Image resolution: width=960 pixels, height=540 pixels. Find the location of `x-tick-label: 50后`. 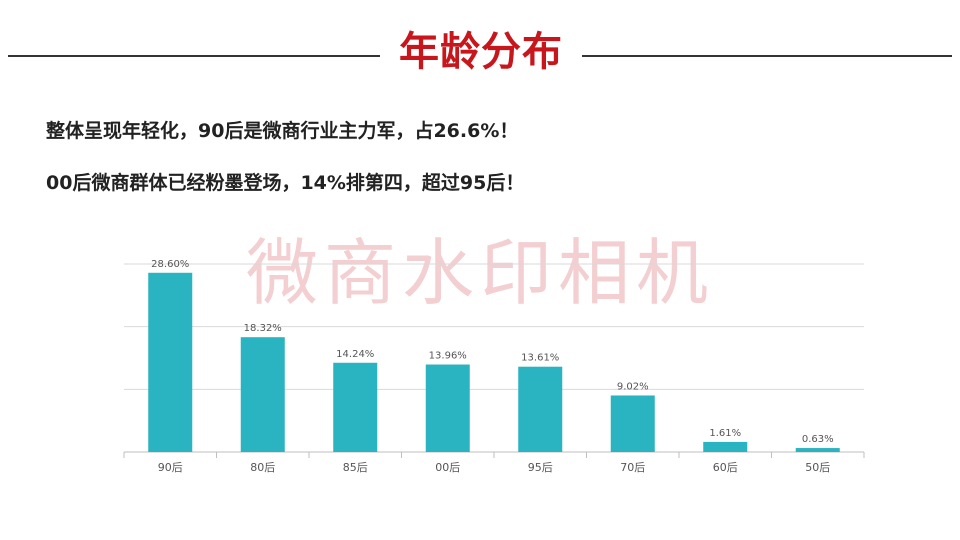

x-tick-label: 50后 is located at coordinates (817, 467).